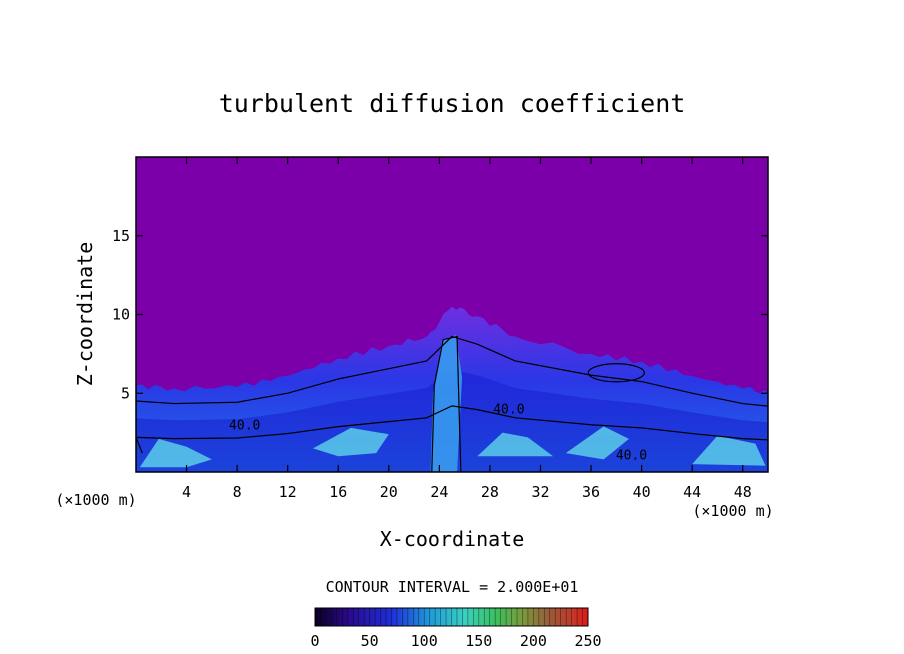 This screenshot has height=654, width=904. Describe the element at coordinates (490, 492) in the screenshot. I see `x-tick-label: 28` at that location.